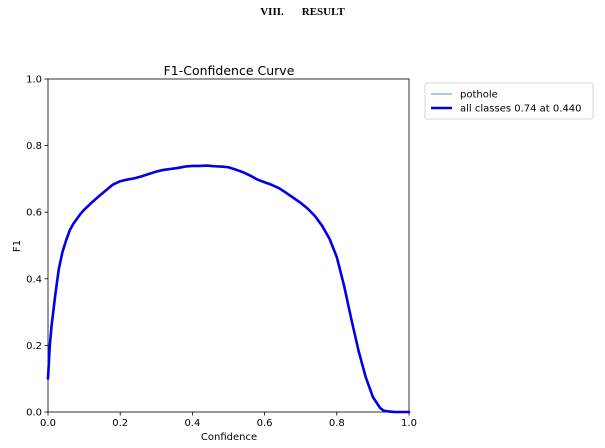 The width and height of the screenshot is (605, 448). What do you see at coordinates (272, 12) in the screenshot?
I see `section-number: VIII.` at bounding box center [272, 12].